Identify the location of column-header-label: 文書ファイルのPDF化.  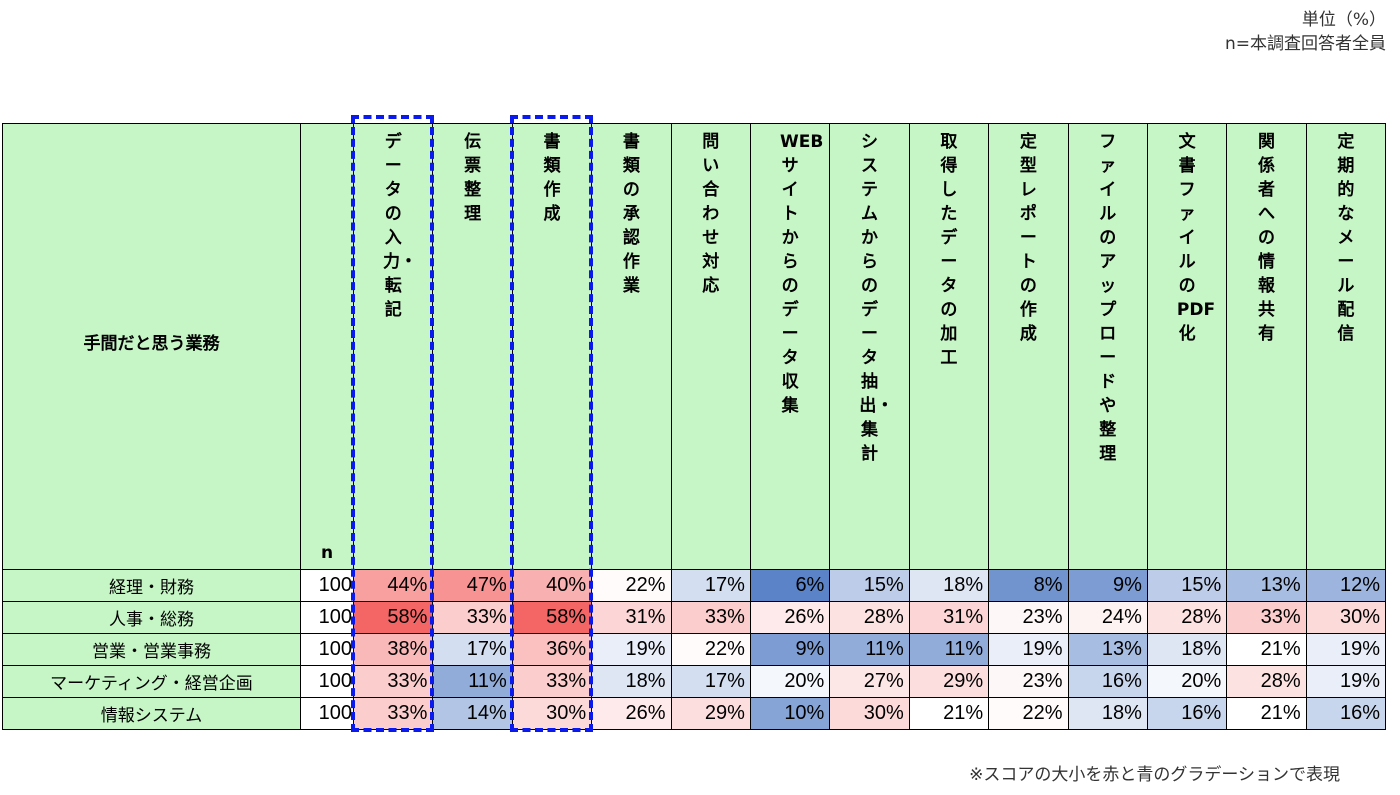
(1196, 238).